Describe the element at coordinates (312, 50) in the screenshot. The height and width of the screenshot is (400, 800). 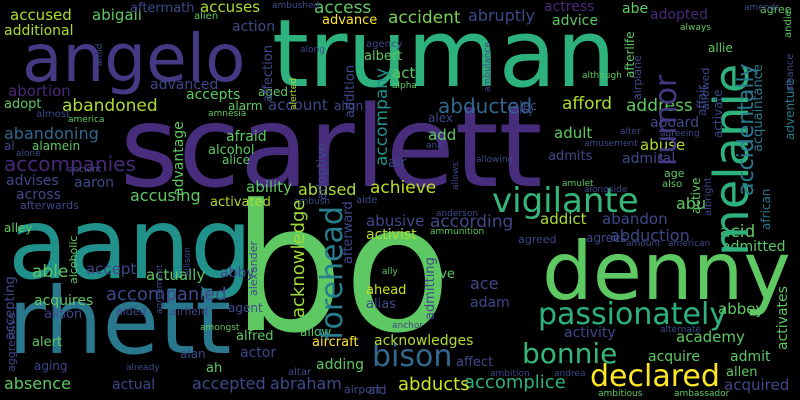
I see `word-along: along` at that location.